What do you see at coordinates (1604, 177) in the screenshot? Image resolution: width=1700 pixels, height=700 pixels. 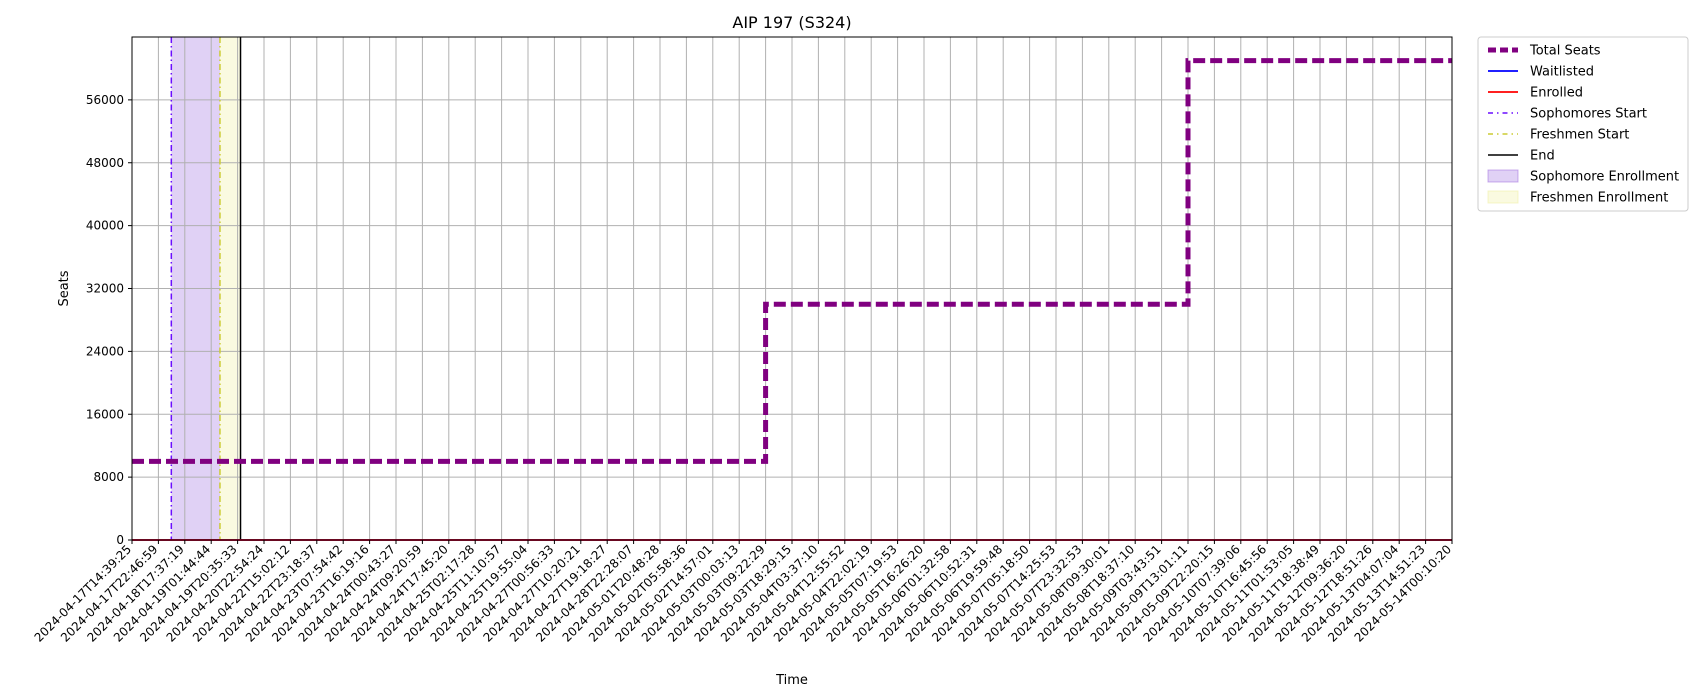 I see `legend-label-sophomore-enrollment: Sophomore Enrollment` at bounding box center [1604, 177].